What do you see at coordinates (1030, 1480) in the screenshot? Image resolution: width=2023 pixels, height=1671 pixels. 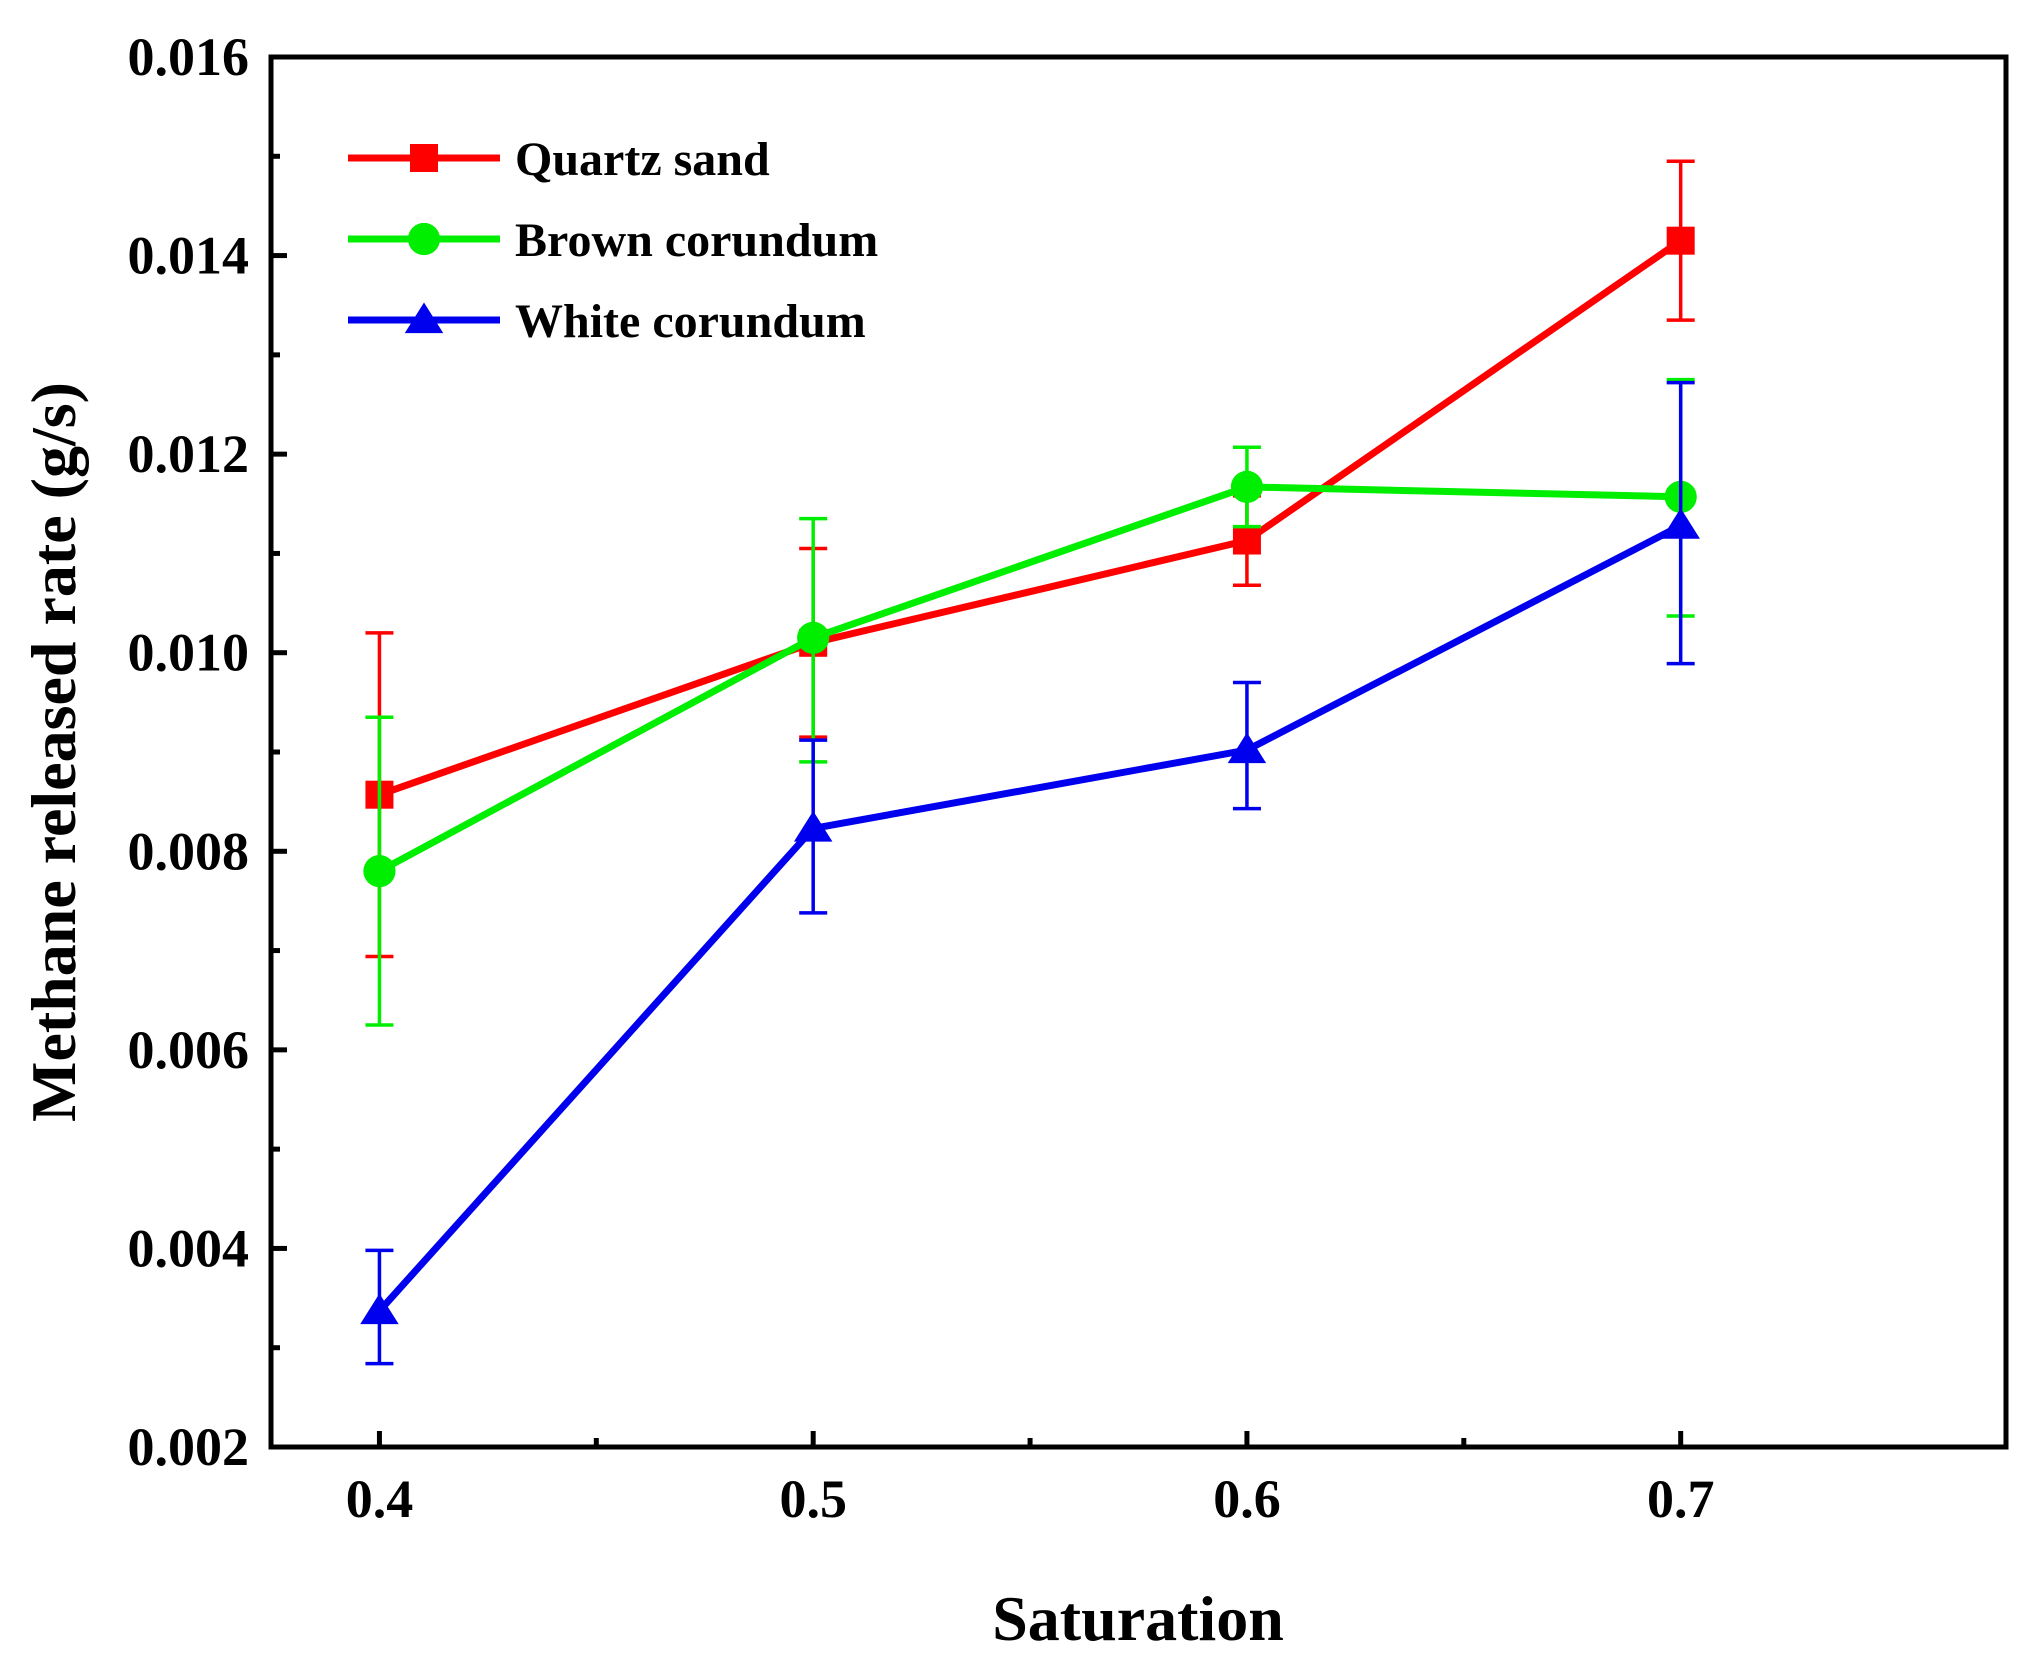 I see `x-axis-ticks: 0.4 0.5 0.6 0.7` at bounding box center [1030, 1480].